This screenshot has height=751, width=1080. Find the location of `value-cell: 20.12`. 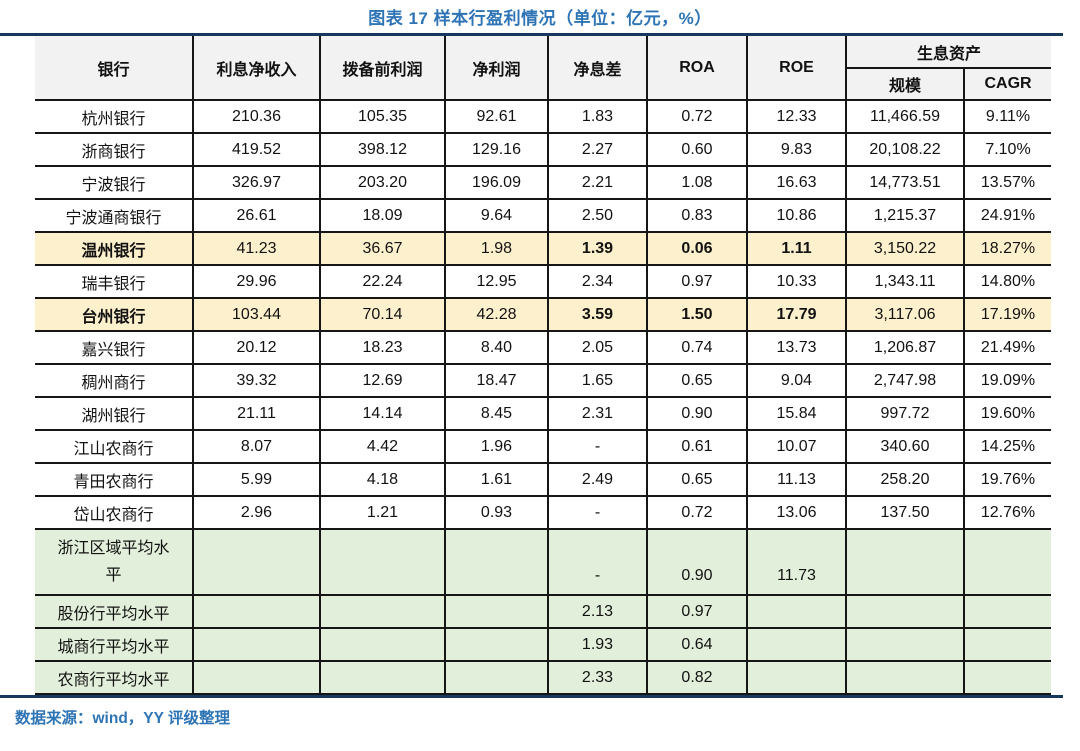

value-cell: 20.12 is located at coordinates (256, 348).